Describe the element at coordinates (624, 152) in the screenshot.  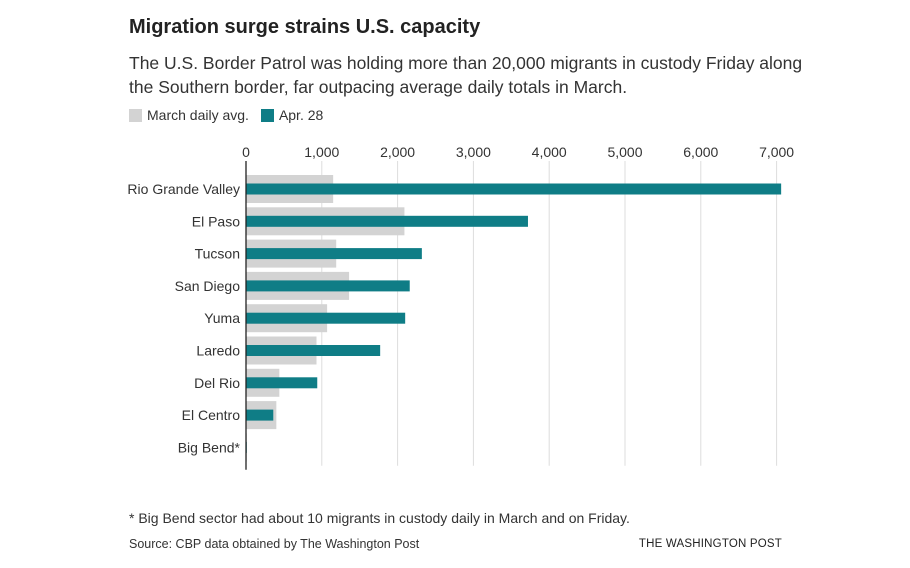
I see `x-tick-label: 5,000` at that location.